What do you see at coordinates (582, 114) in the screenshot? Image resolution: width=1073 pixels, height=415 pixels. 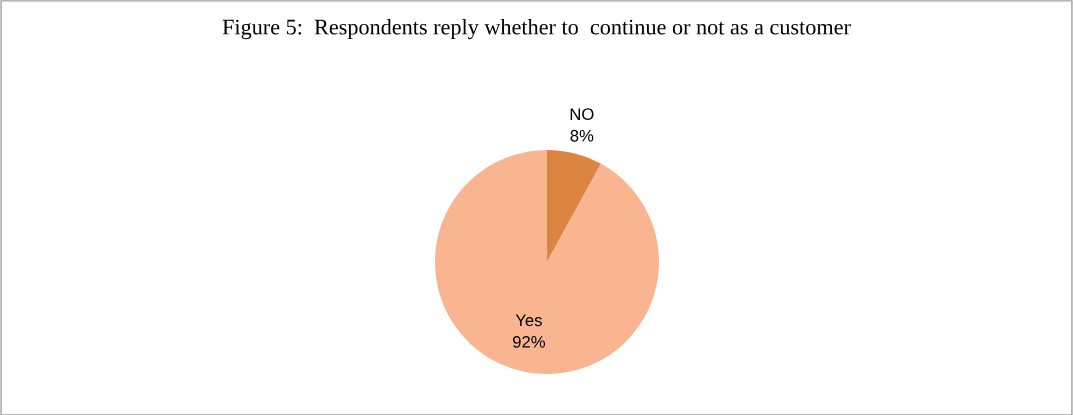 I see `slice-label: NO` at bounding box center [582, 114].